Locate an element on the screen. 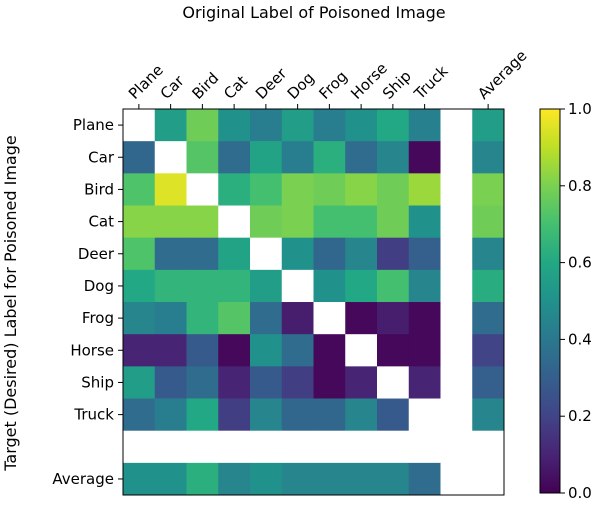  y-tick-label: Ship is located at coordinates (97, 382).